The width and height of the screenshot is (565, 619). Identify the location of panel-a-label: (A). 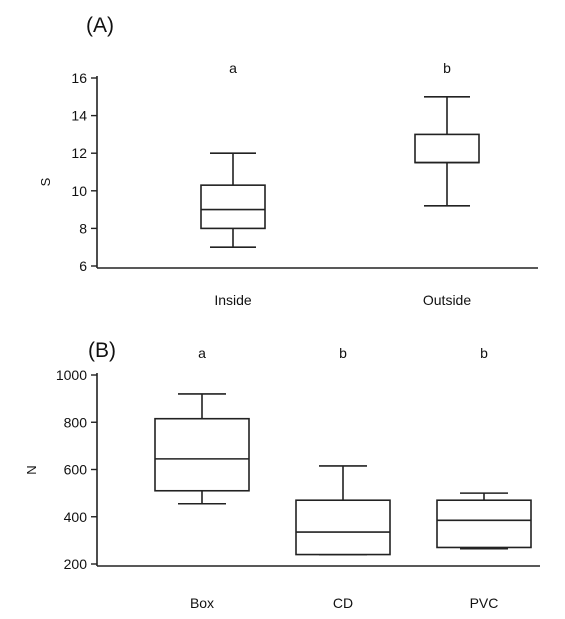
(100, 25).